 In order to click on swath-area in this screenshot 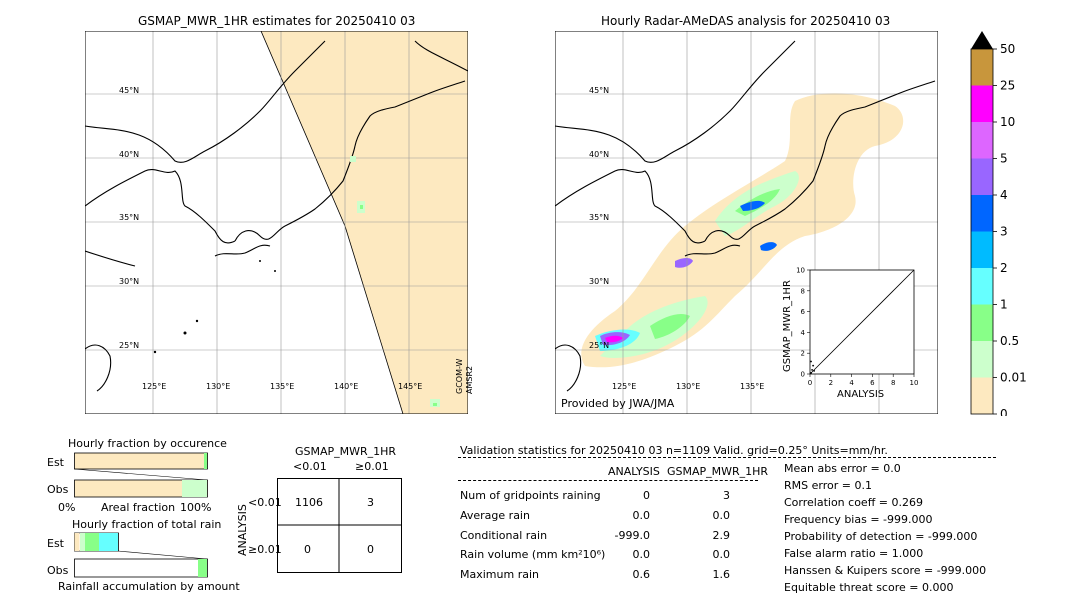, I will do `click(364, 222)`.